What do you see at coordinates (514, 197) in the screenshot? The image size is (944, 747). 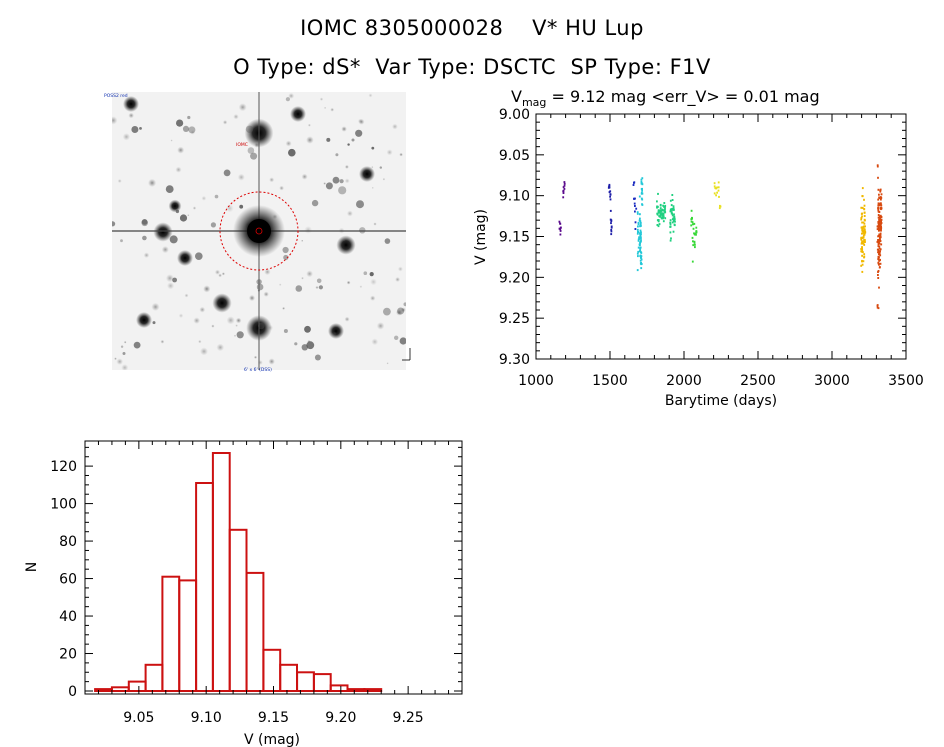 I see `lc-ytick-label: 9.10` at bounding box center [514, 197].